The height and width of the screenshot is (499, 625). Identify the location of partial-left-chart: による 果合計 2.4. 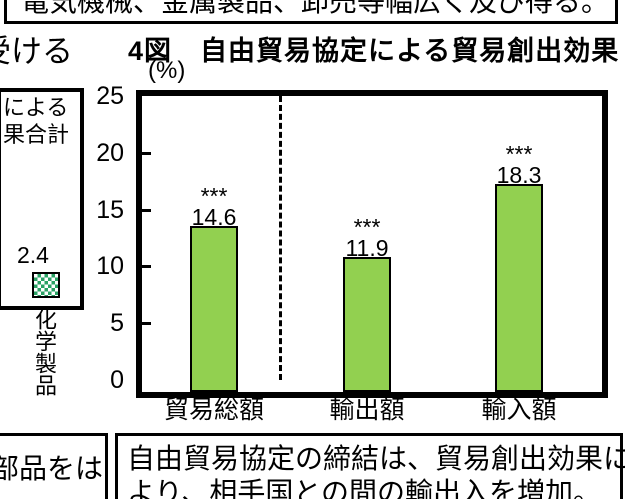
(42, 199).